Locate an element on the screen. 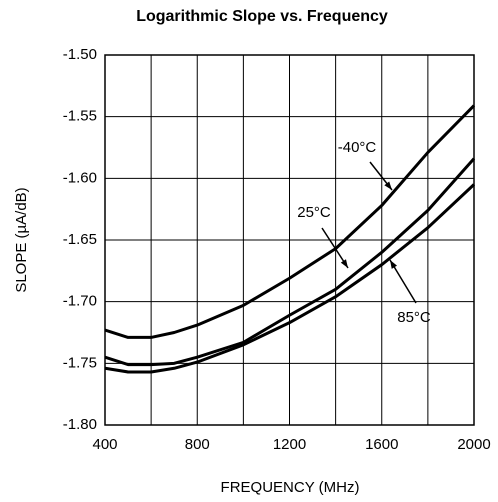  x-tick-label: 1200 is located at coordinates (289, 444).